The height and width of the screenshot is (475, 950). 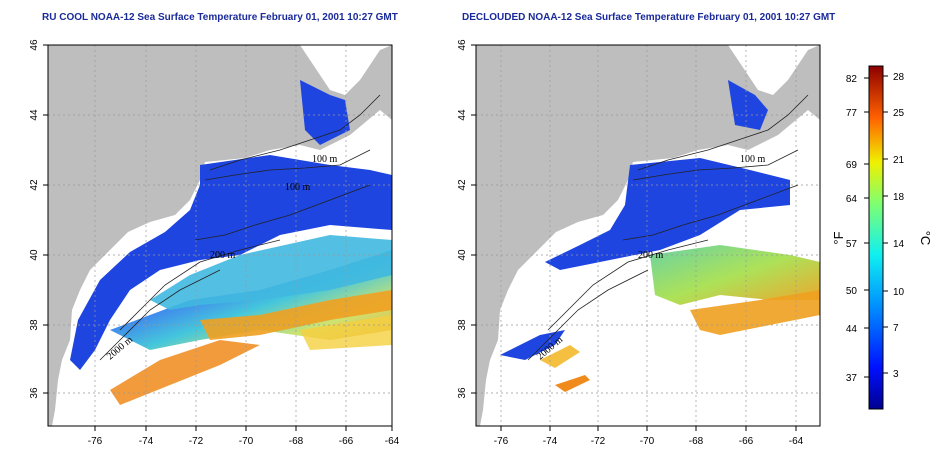 What do you see at coordinates (899, 197) in the screenshot?
I see `colorbar-c-tick: 18` at bounding box center [899, 197].